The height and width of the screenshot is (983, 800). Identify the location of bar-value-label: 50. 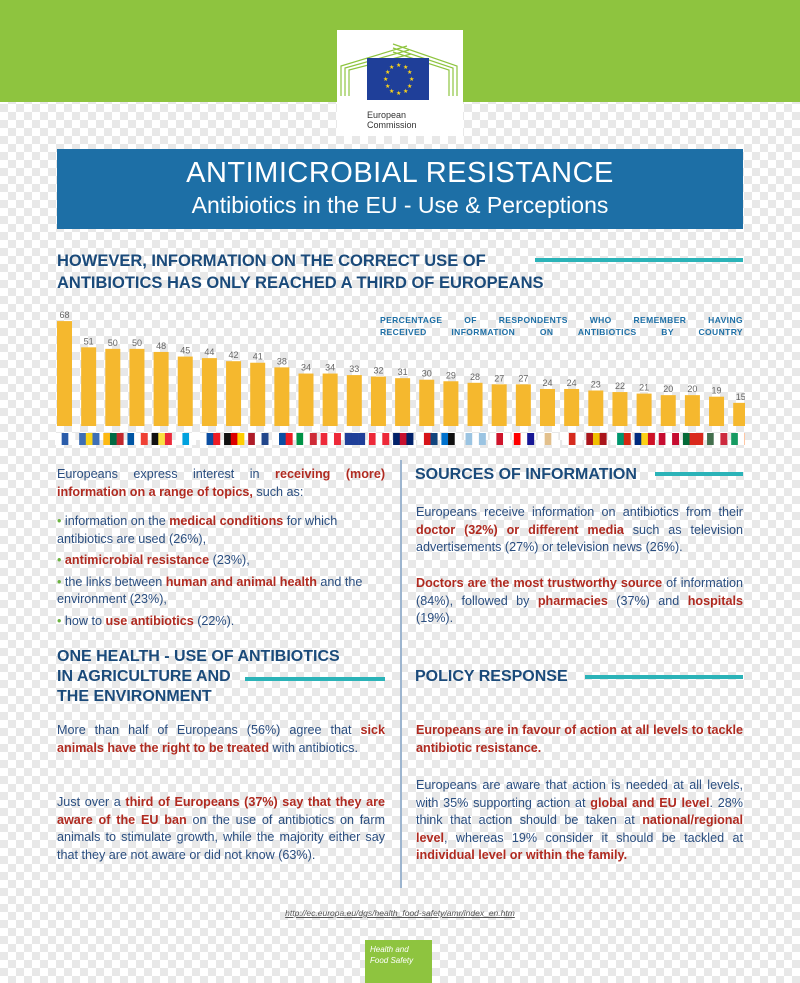
(137, 343).